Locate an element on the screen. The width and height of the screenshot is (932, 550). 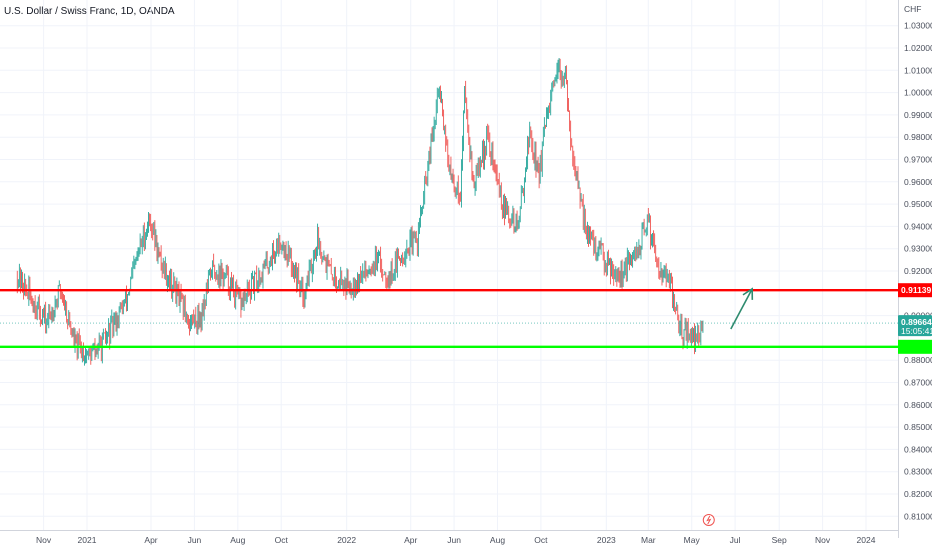
y-tick-label: 0.95000 is located at coordinates (918, 204).